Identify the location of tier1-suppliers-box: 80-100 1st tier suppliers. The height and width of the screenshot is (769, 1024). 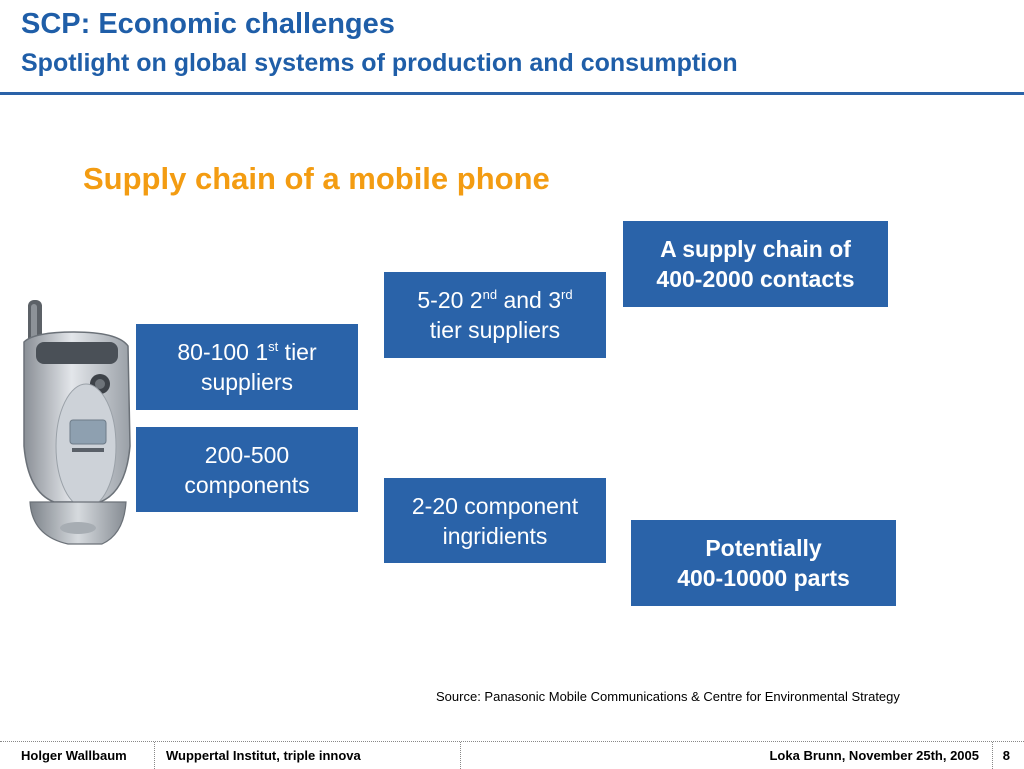
(247, 367).